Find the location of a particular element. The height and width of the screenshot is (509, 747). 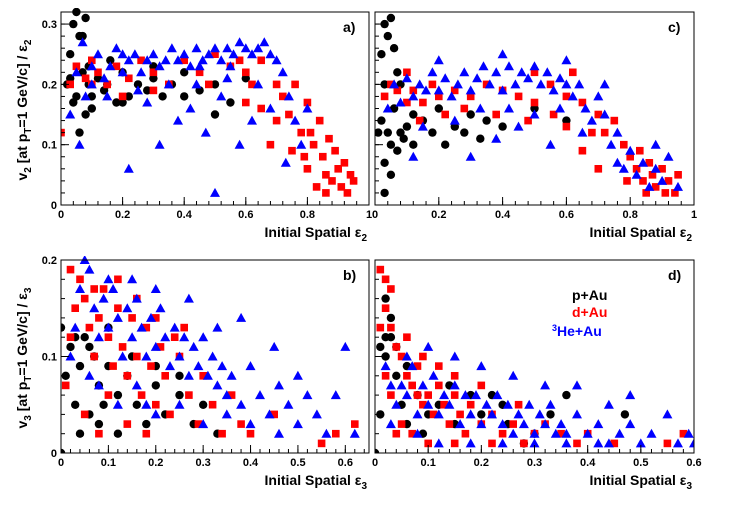

x-tick-label-d-2: 0.2 is located at coordinates (481, 463).